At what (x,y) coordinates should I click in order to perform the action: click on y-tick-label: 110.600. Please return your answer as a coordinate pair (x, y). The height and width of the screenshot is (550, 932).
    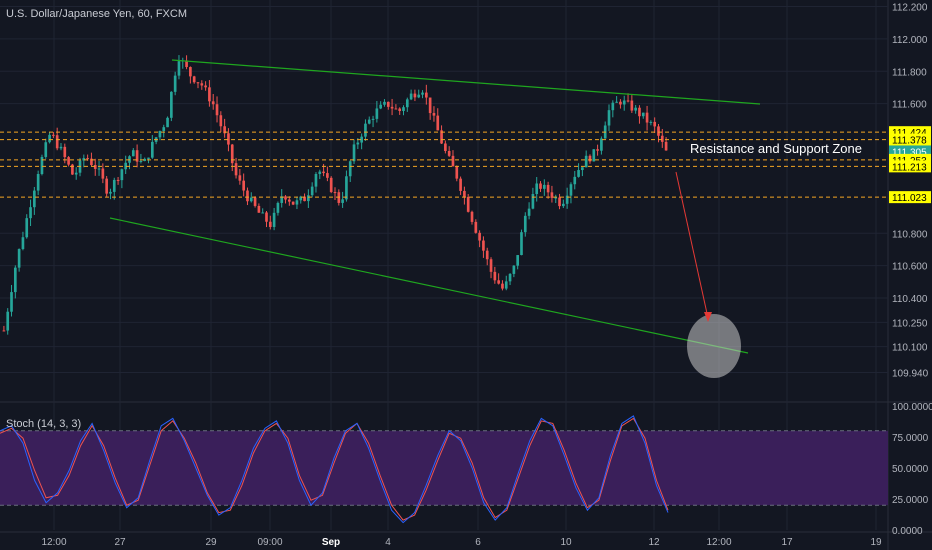
    Looking at the image, I should click on (910, 267).